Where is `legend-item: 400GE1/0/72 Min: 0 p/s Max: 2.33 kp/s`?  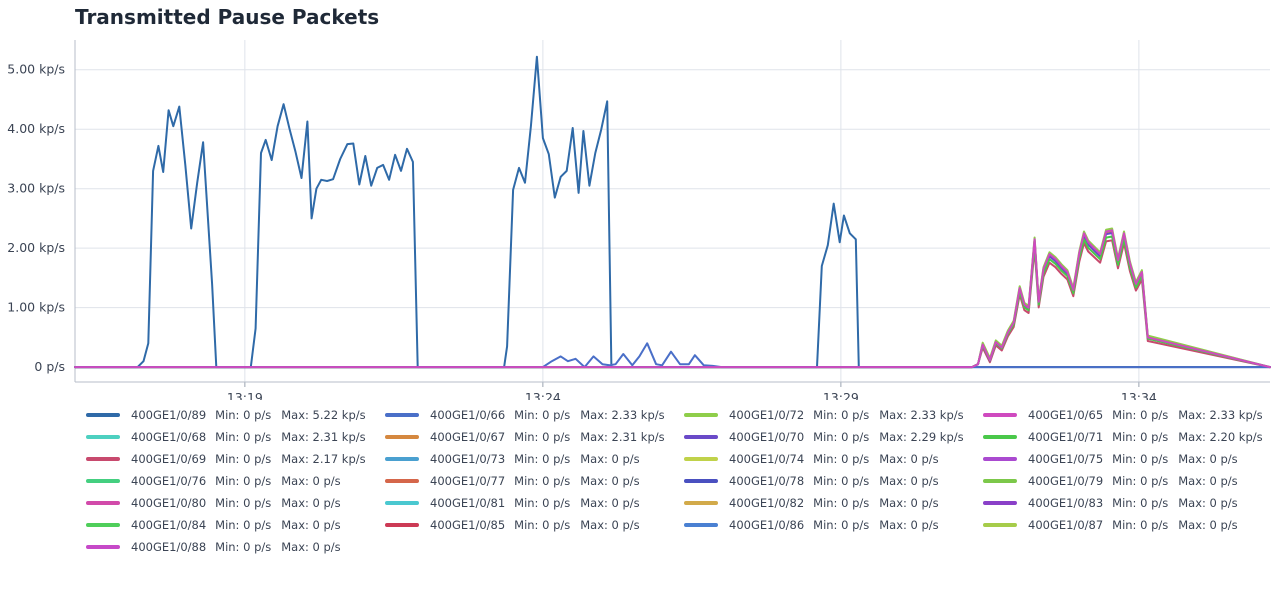 legend-item: 400GE1/0/72 Min: 0 p/s Max: 2.33 kp/s is located at coordinates (833, 415).